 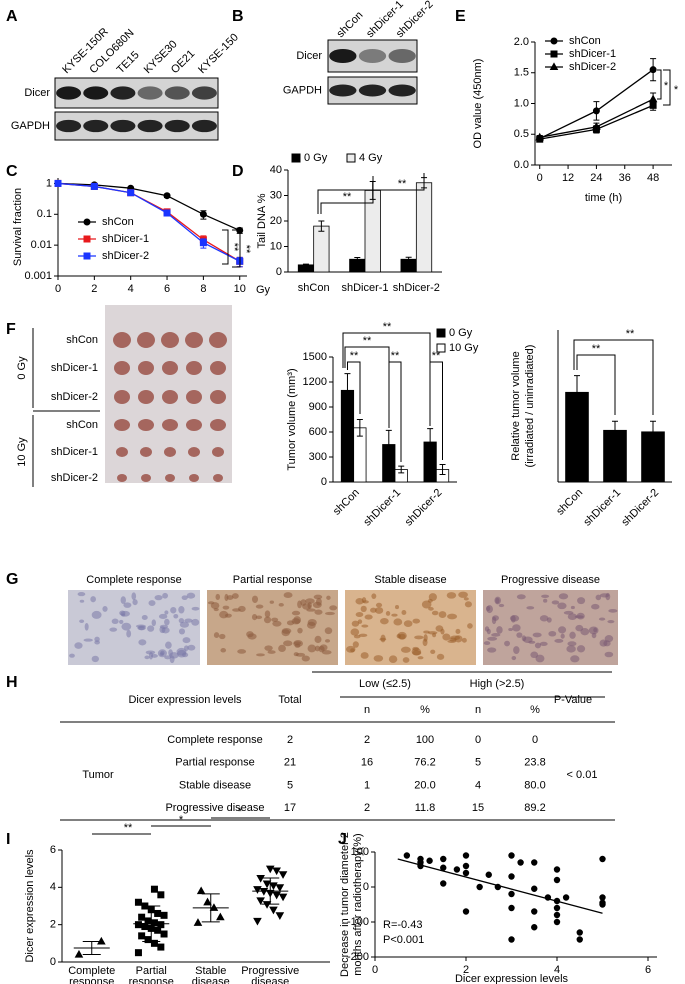 I want to click on x-axis-unit: Gy, so click(x=263, y=290).